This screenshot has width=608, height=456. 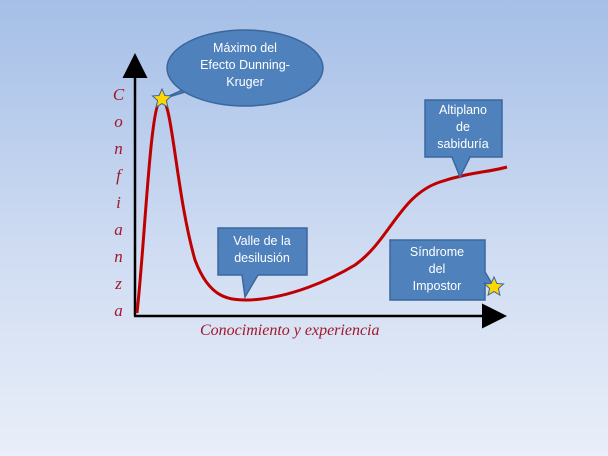 What do you see at coordinates (262, 258) in the screenshot?
I see `callout-text: desilusión` at bounding box center [262, 258].